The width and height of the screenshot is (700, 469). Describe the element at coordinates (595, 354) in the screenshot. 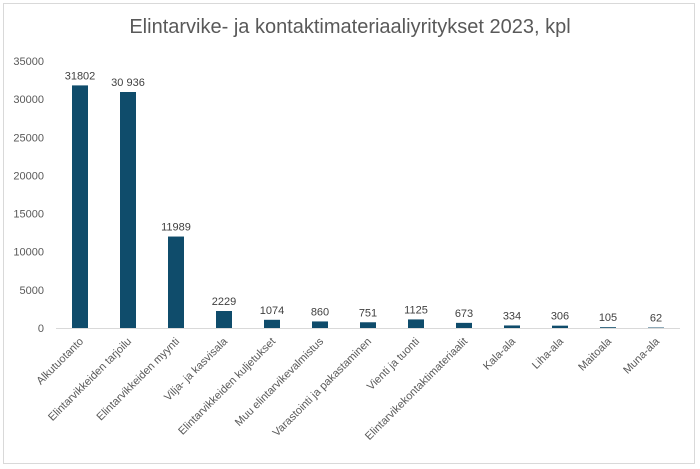

I see `x-tick-label: Maitoala` at that location.